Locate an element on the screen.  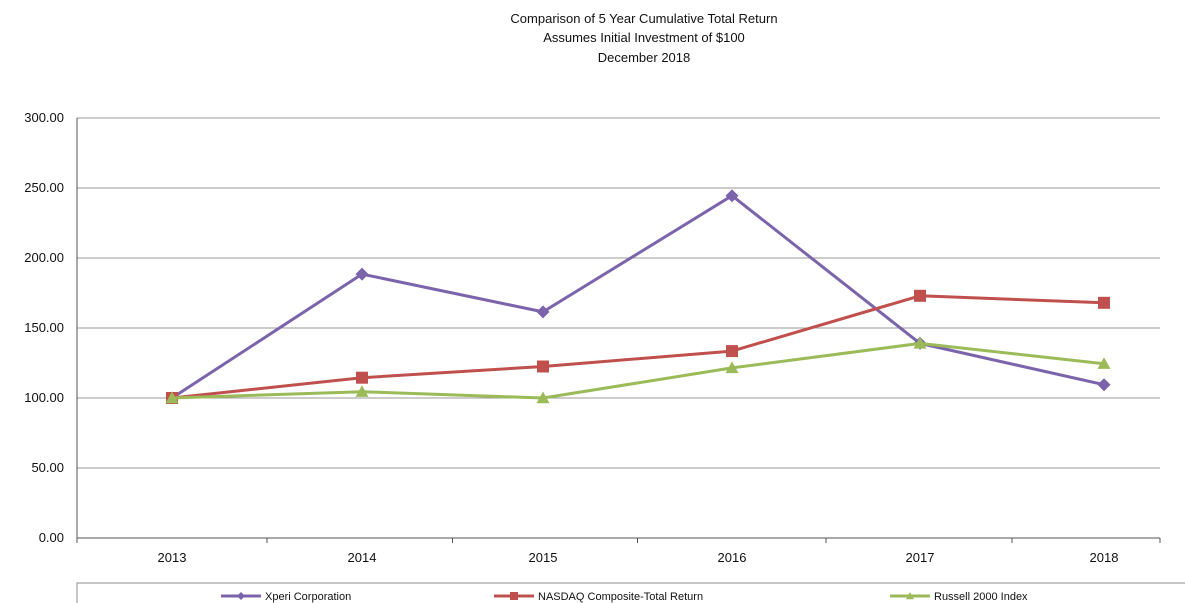
legend-label: Xperi Corporation is located at coordinates (308, 597).